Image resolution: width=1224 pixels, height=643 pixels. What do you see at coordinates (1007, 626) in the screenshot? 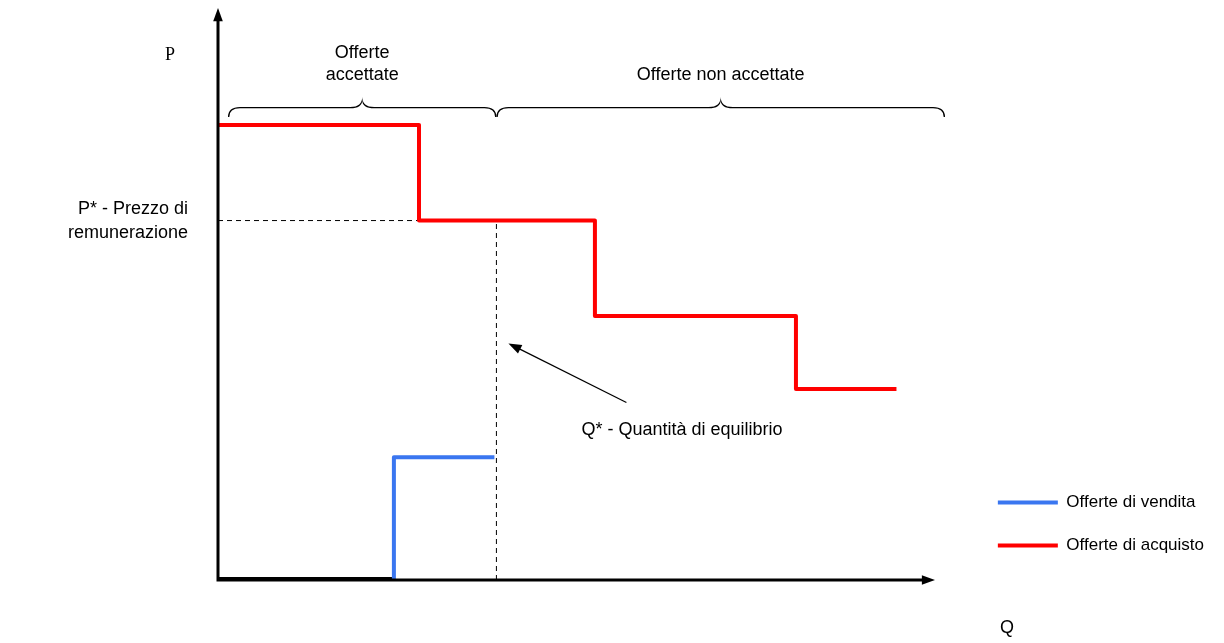
I see `x-axis-title: Q` at bounding box center [1007, 626].